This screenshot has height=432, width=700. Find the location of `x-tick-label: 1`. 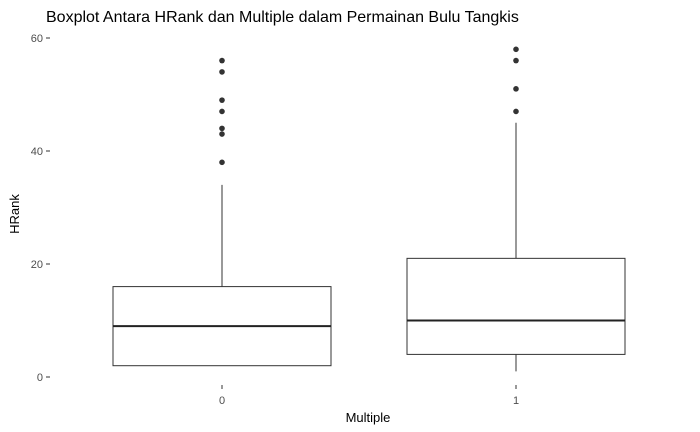

x-tick-label: 1 is located at coordinates (516, 401).